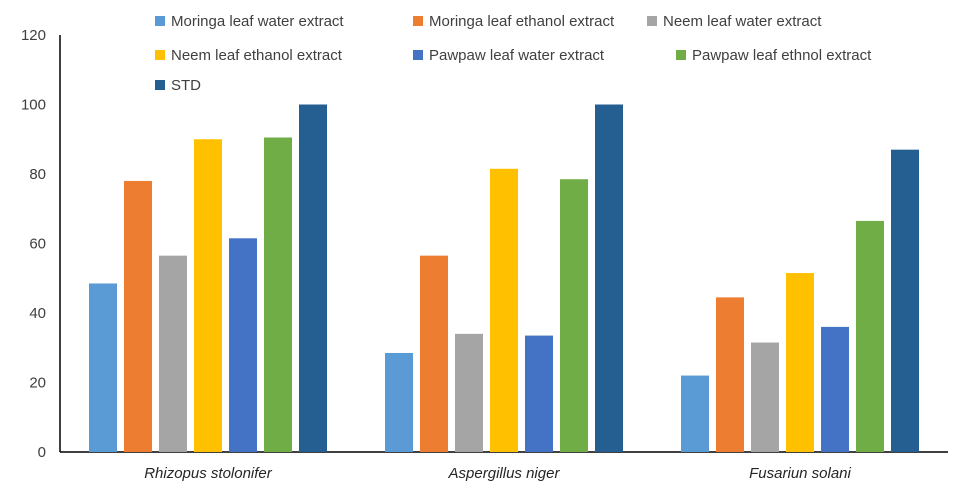 Image resolution: width=959 pixels, height=486 pixels. What do you see at coordinates (37, 244) in the screenshot?
I see `y-tick-label: 60` at bounding box center [37, 244].